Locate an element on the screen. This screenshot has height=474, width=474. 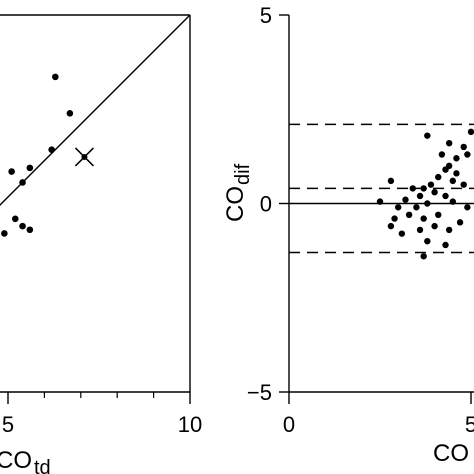
right-y-ticks: 5 0 −5 is located at coordinates (268, 204).